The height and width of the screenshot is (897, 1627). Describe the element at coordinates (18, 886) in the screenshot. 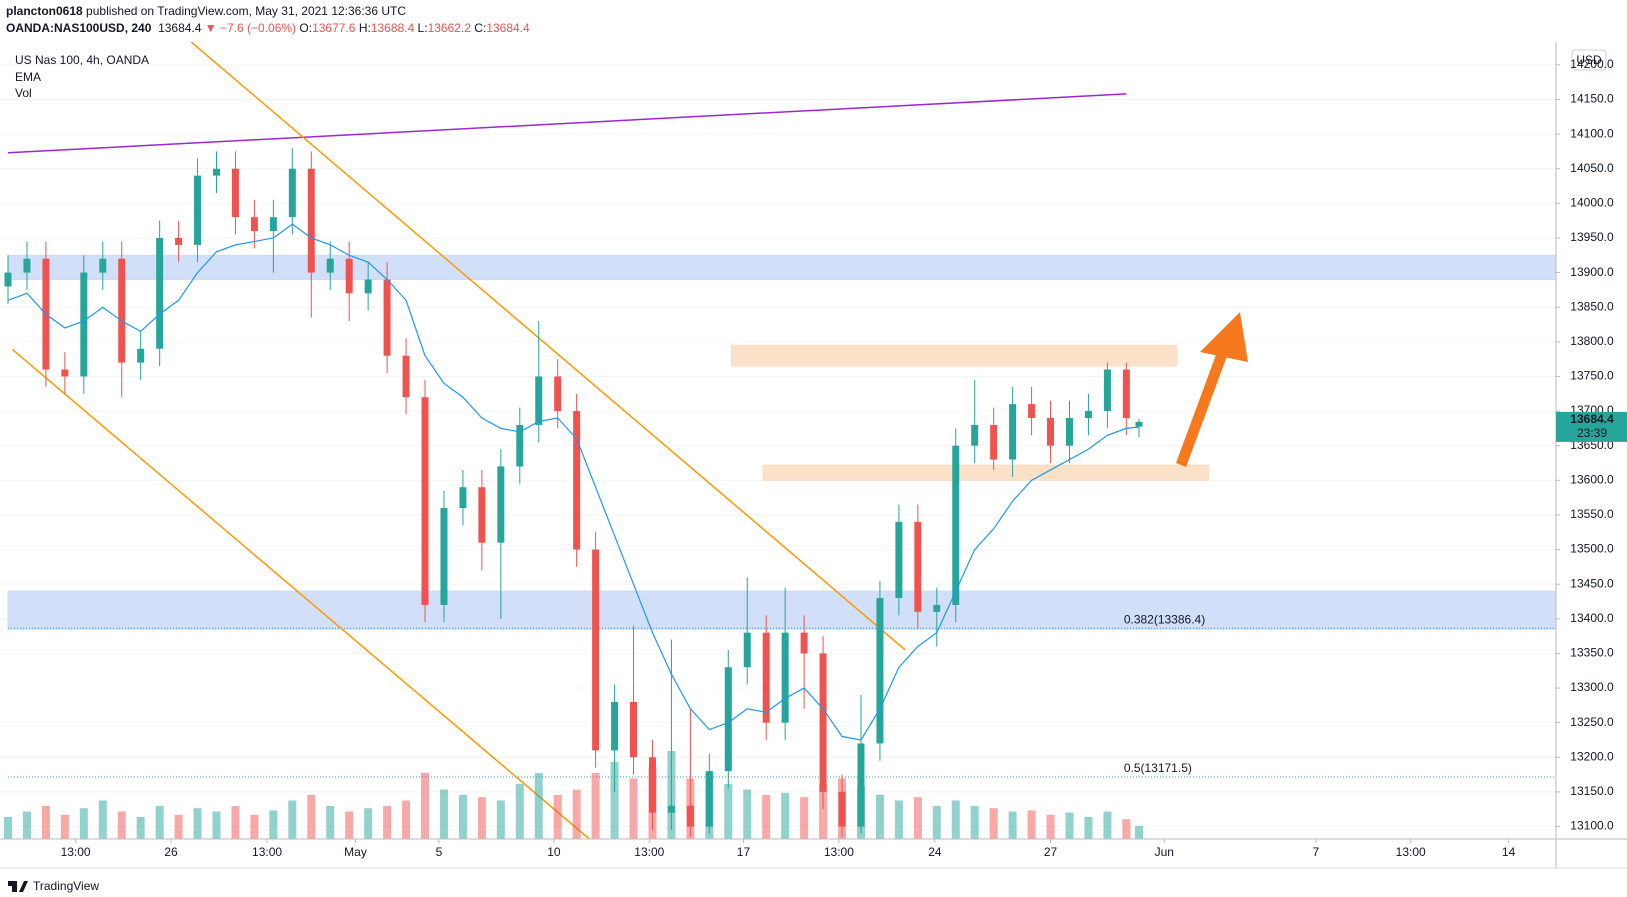

I see `footer-logo` at that location.